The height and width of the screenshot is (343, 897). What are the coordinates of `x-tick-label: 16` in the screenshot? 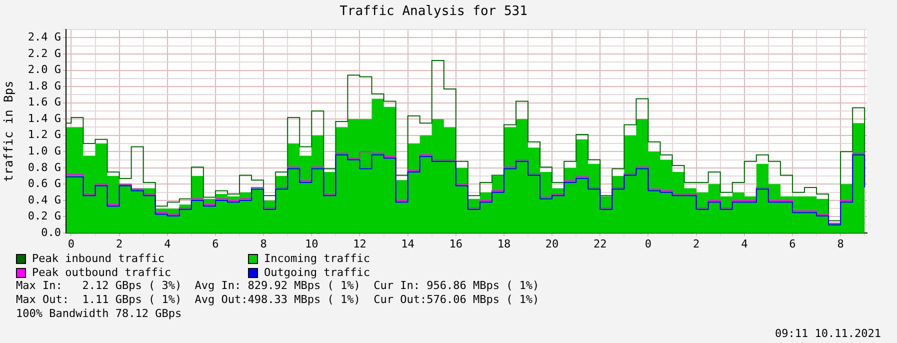 It's located at (456, 243).